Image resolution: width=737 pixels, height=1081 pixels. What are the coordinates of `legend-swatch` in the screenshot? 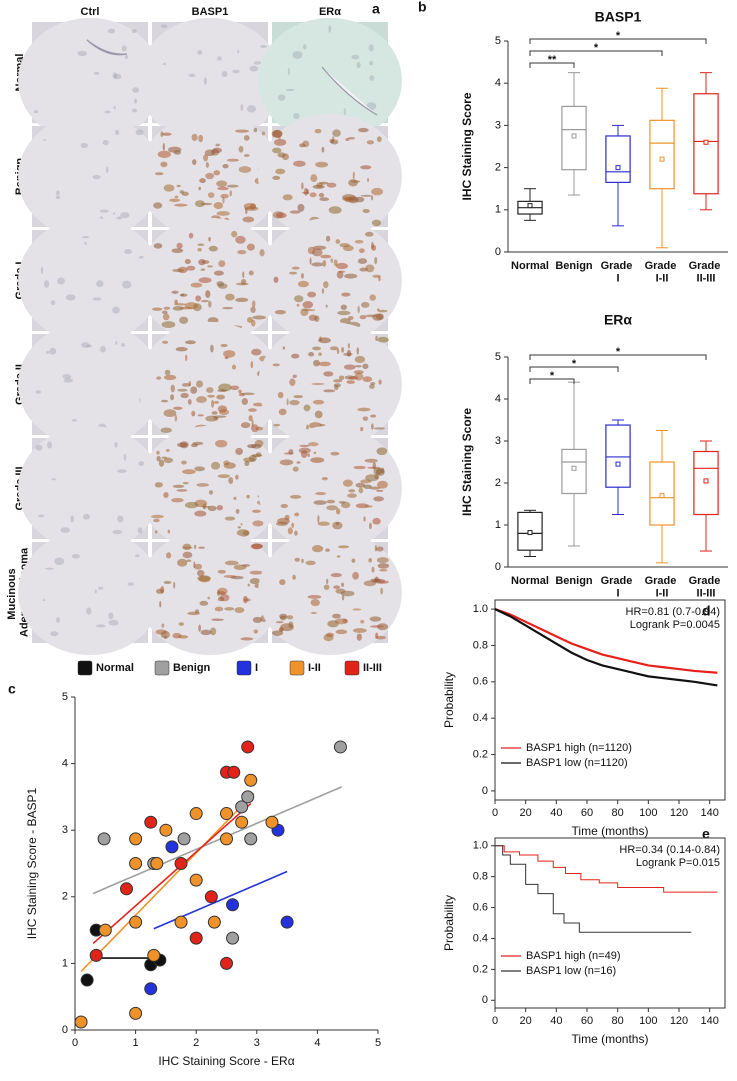 It's located at (85, 668).